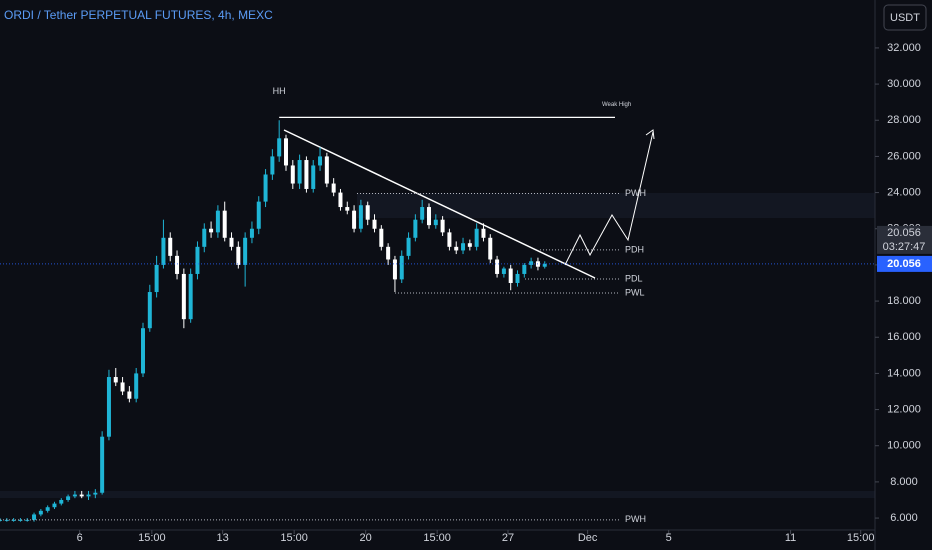 This screenshot has height=550, width=932. What do you see at coordinates (904, 192) in the screenshot?
I see `y-tick-label: 24.000` at bounding box center [904, 192].